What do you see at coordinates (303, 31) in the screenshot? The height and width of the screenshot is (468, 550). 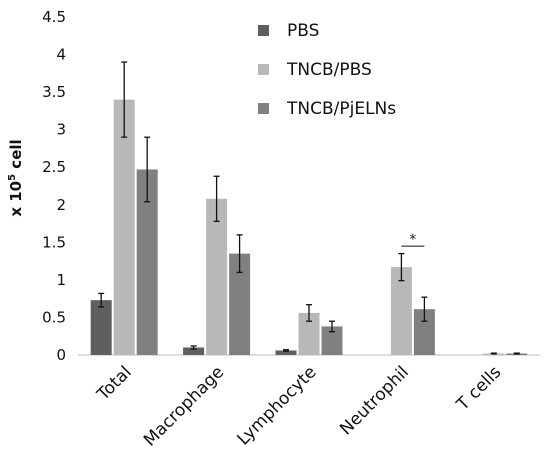 I see `legend-label: PBS` at bounding box center [303, 31].